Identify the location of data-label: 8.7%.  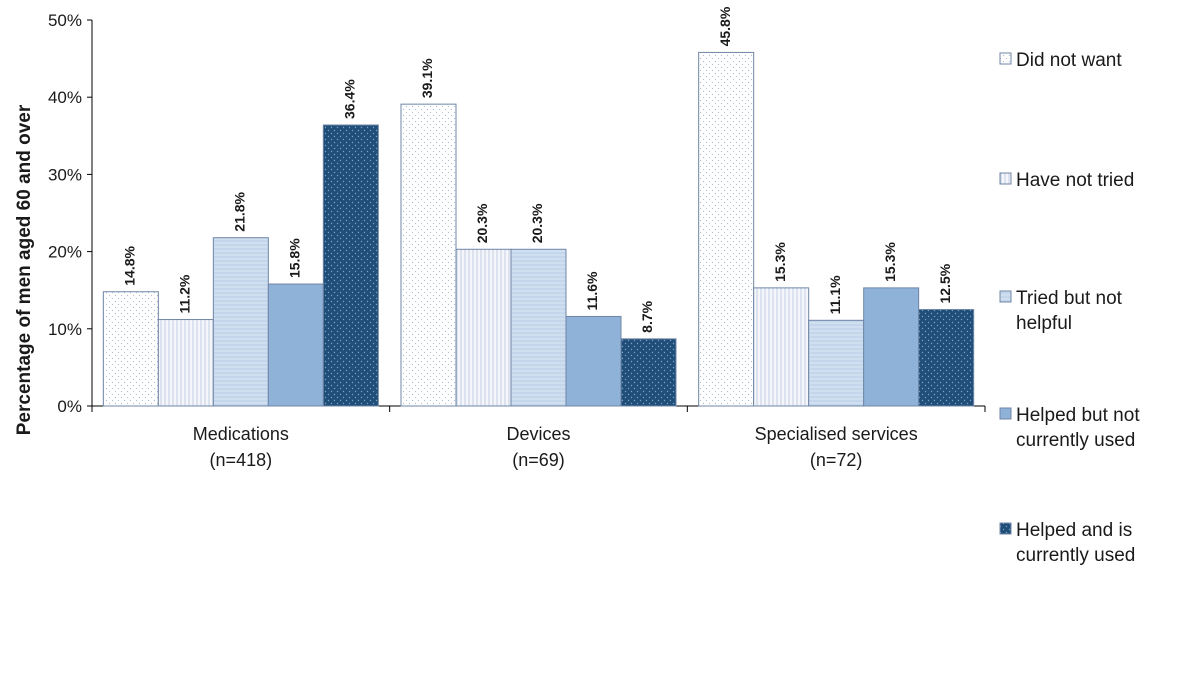
(647, 316).